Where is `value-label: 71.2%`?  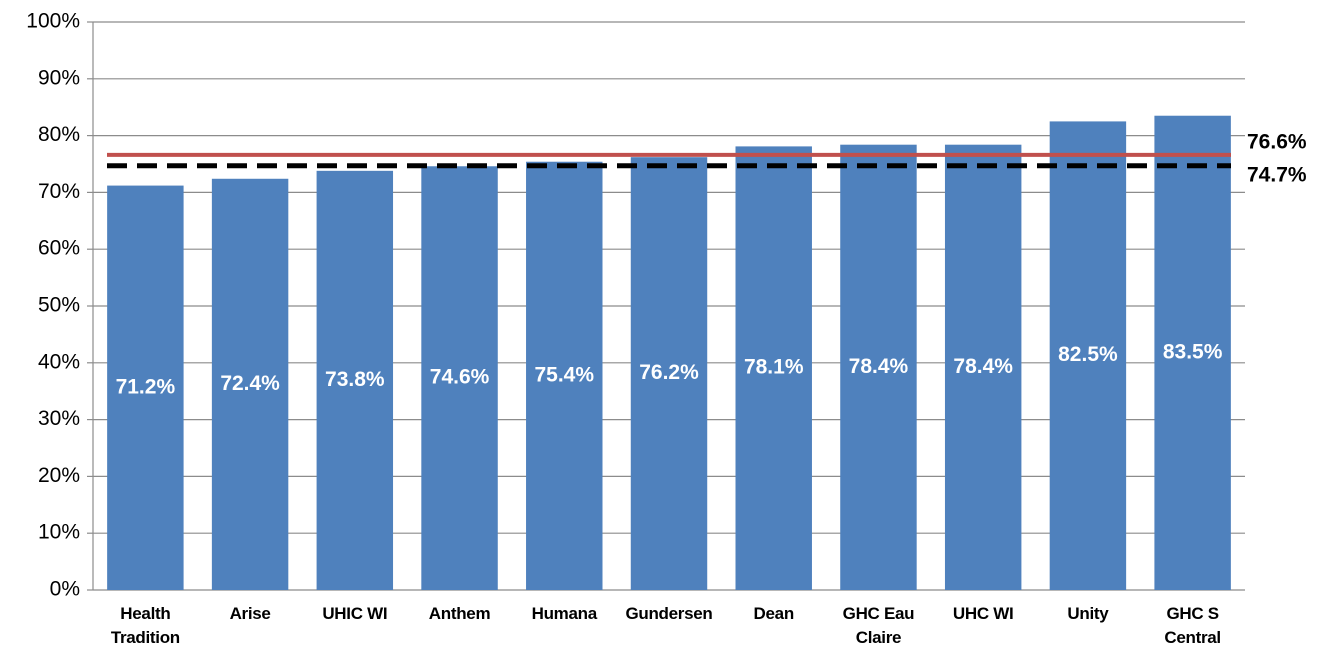
value-label: 71.2% is located at coordinates (146, 386).